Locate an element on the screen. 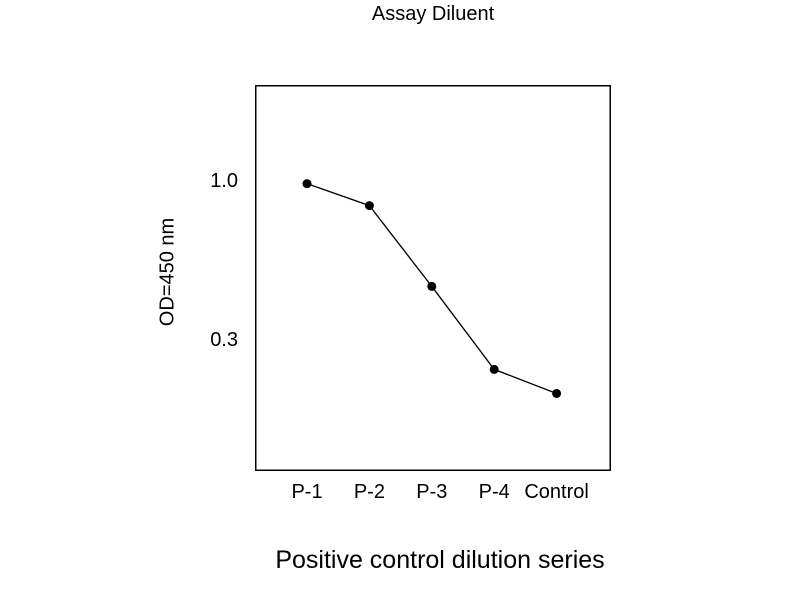 This screenshot has width=800, height=600. chart-title: Assay Diluent is located at coordinates (433, 14).